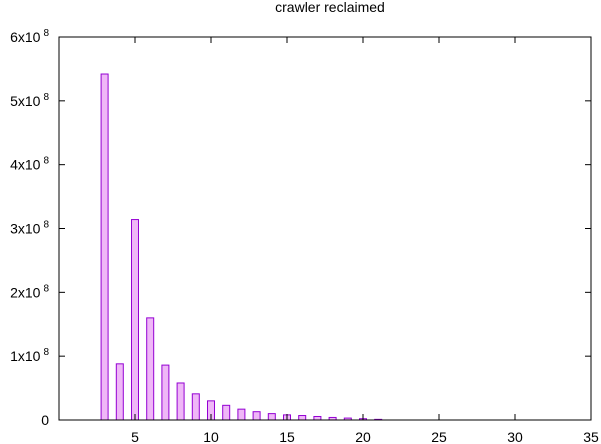 This screenshot has width=601, height=444. I want to click on x-tick-label-20: 20, so click(363, 436).